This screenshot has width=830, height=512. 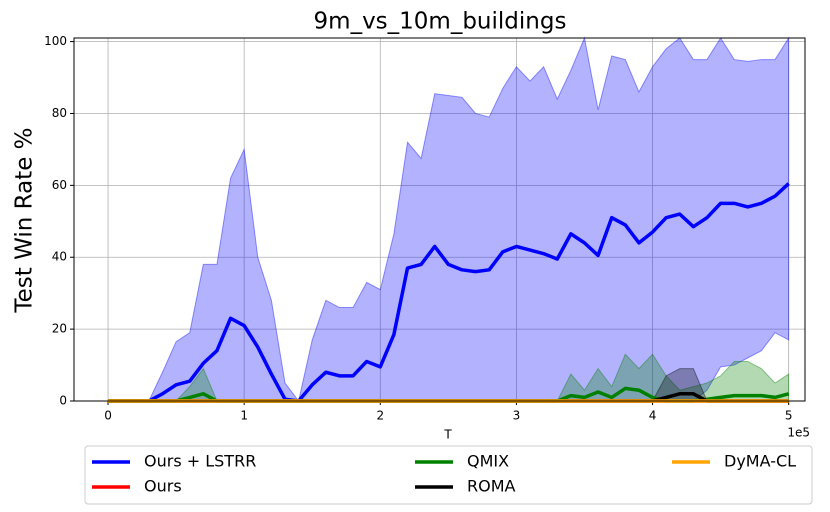 I want to click on y-tick-label: 40, so click(x=59, y=257).